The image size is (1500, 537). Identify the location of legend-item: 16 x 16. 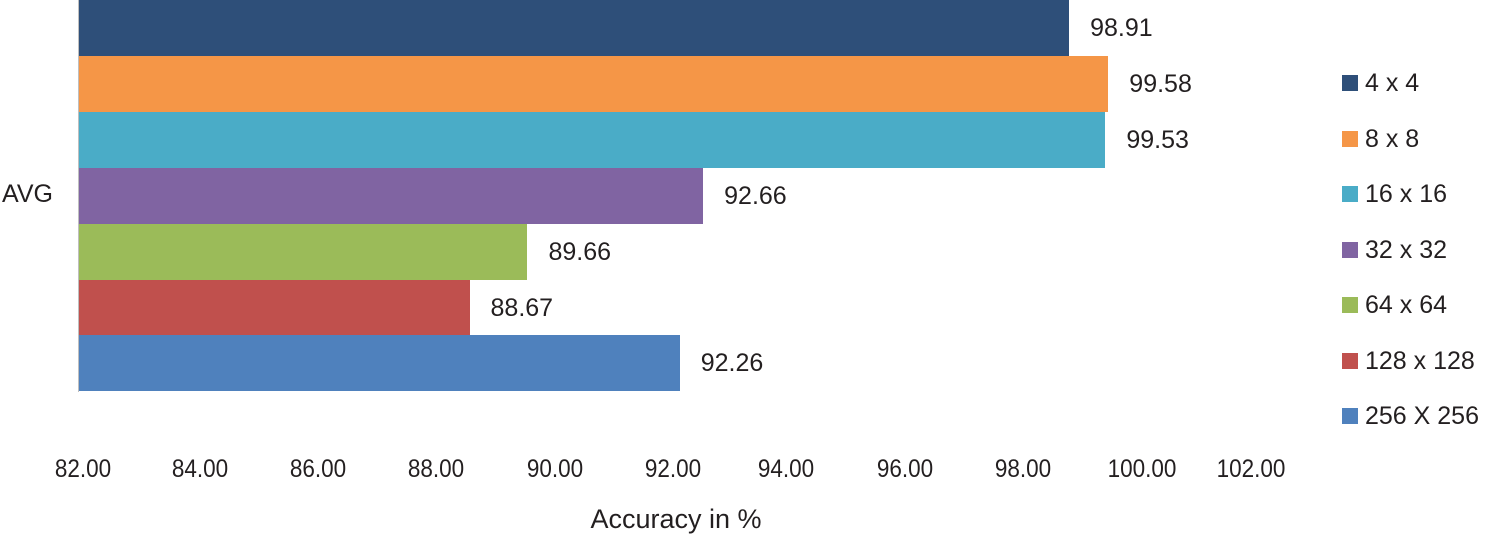
(1394, 194).